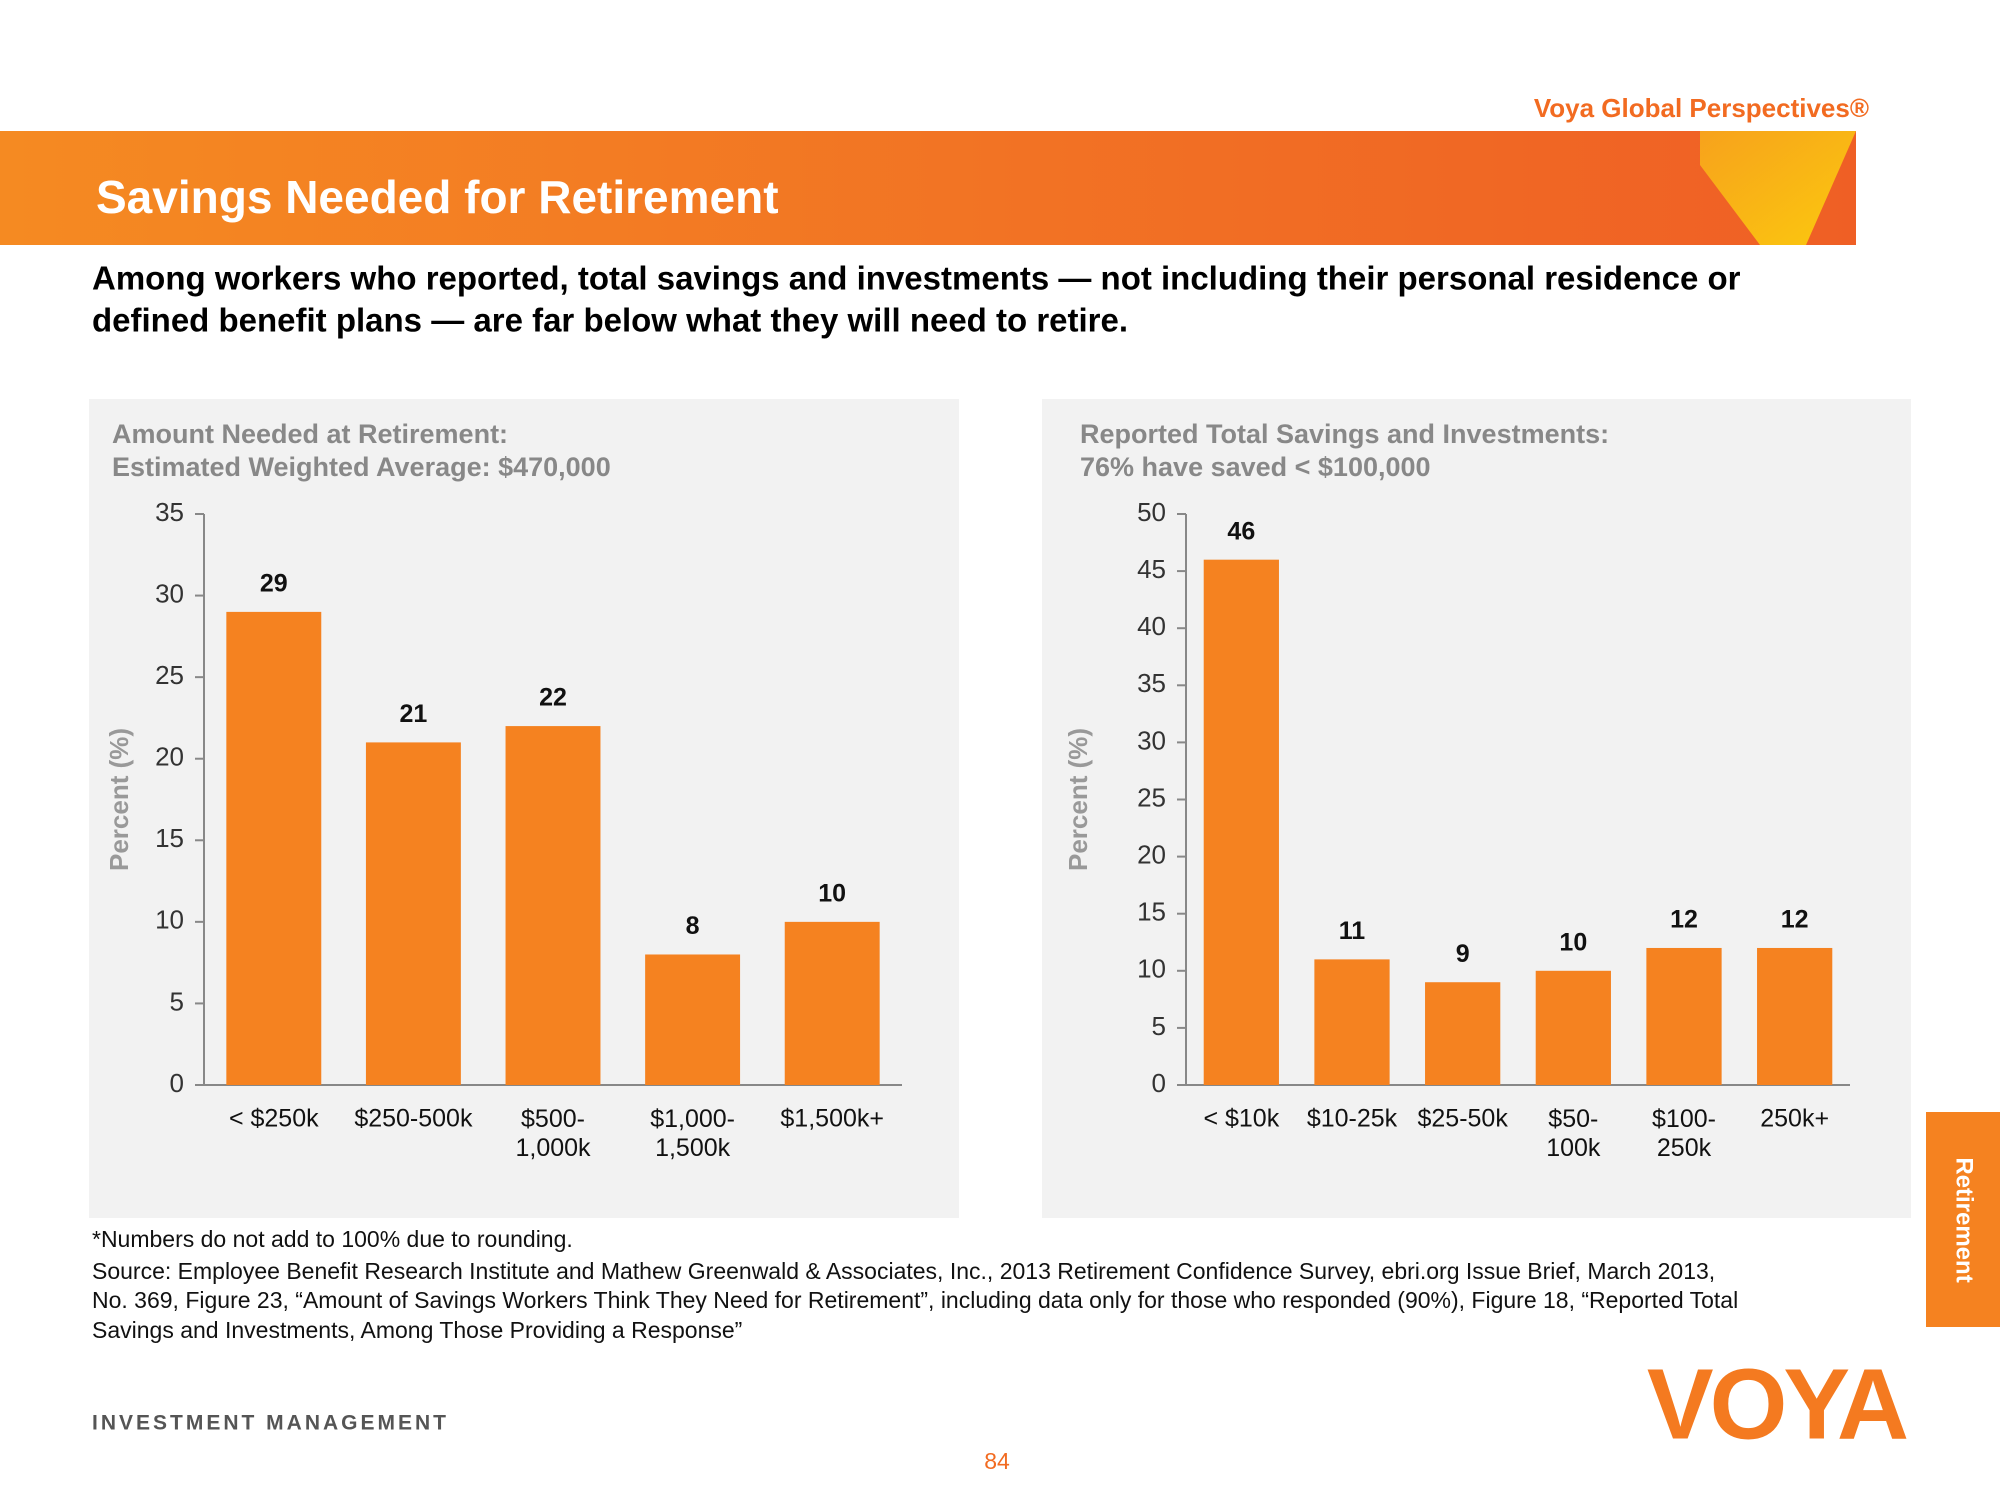 This screenshot has height=1500, width=2000. What do you see at coordinates (553, 1133) in the screenshot?
I see `x-tick-label: $500-1,000k` at bounding box center [553, 1133].